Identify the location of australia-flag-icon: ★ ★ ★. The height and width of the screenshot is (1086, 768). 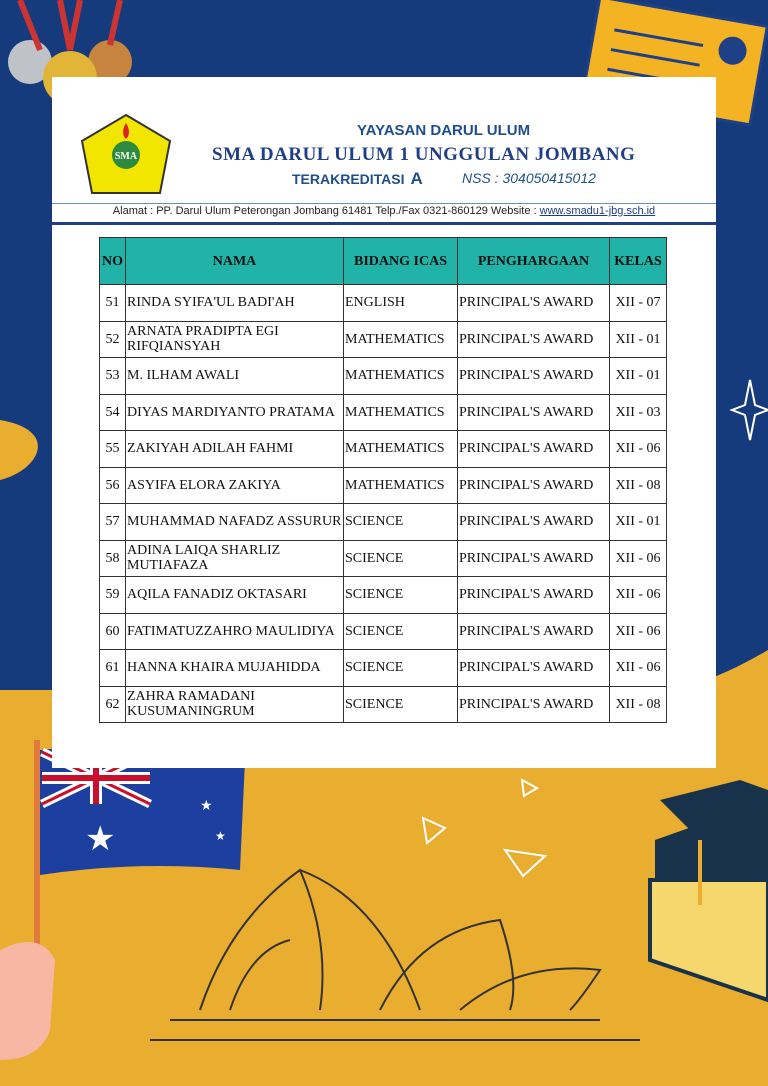
(139, 860).